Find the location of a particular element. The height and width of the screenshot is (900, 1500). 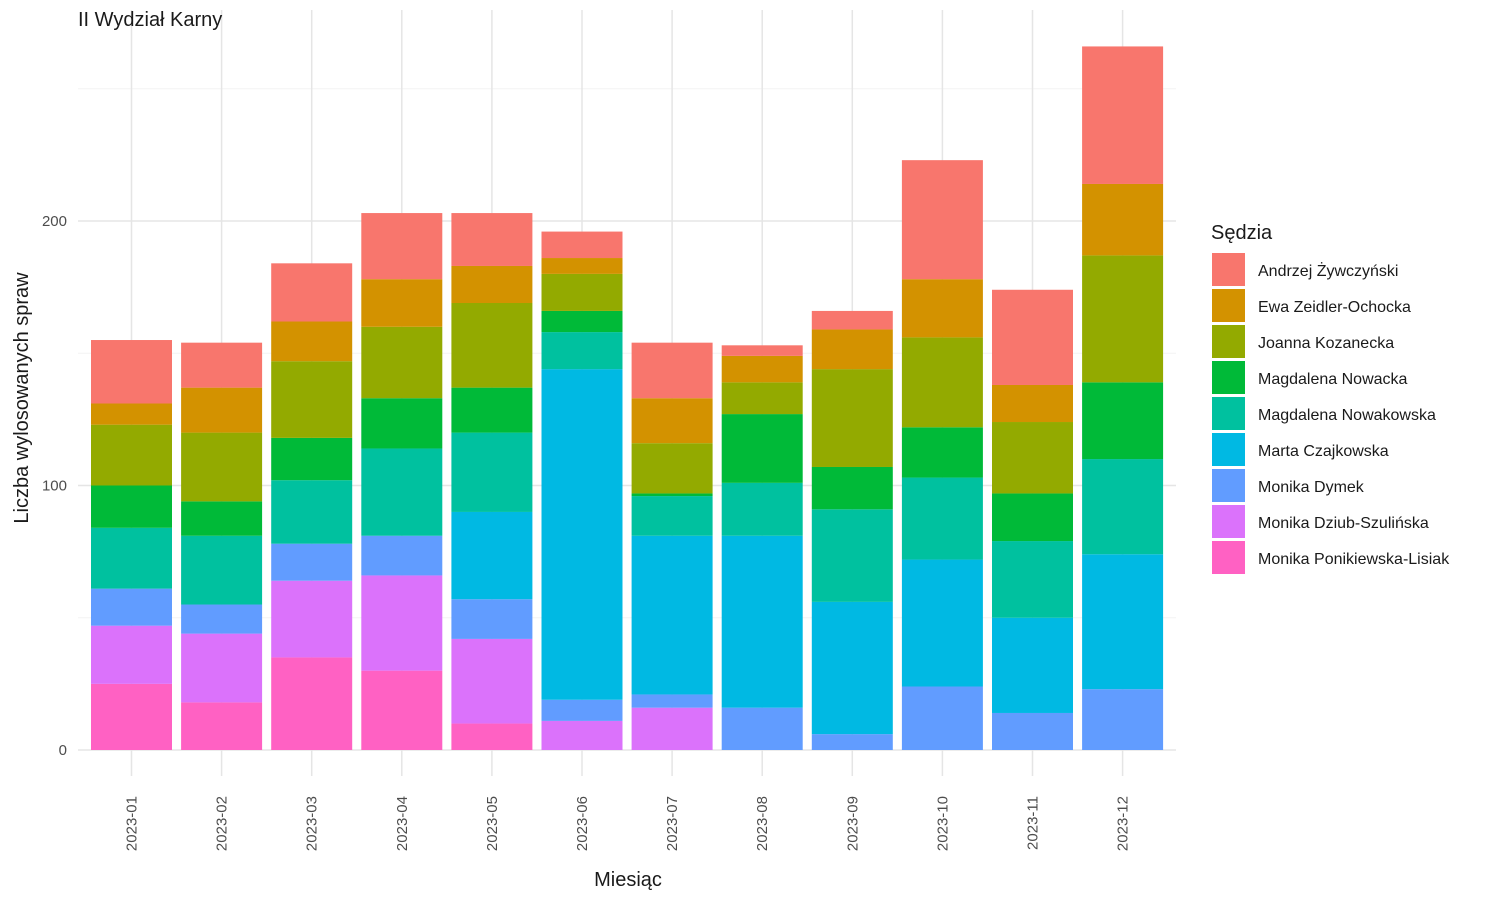

x-axis-title: Miesiąc is located at coordinates (628, 880).